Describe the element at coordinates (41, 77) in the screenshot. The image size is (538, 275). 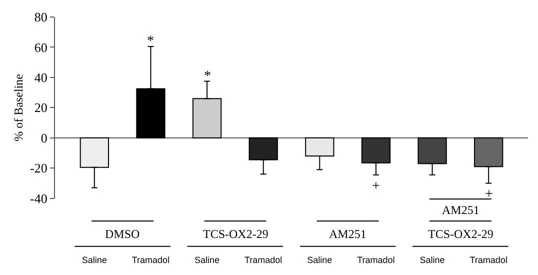
I see `y-tick-label: 40` at that location.